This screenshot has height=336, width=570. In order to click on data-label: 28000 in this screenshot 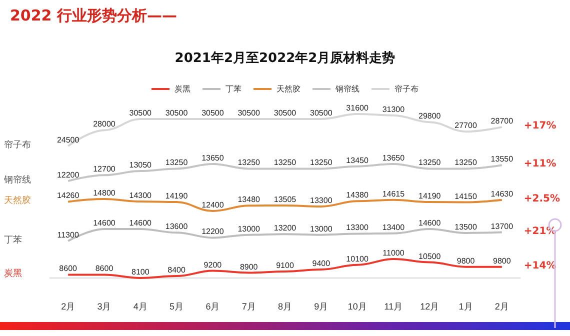, I will do `click(104, 124)`.